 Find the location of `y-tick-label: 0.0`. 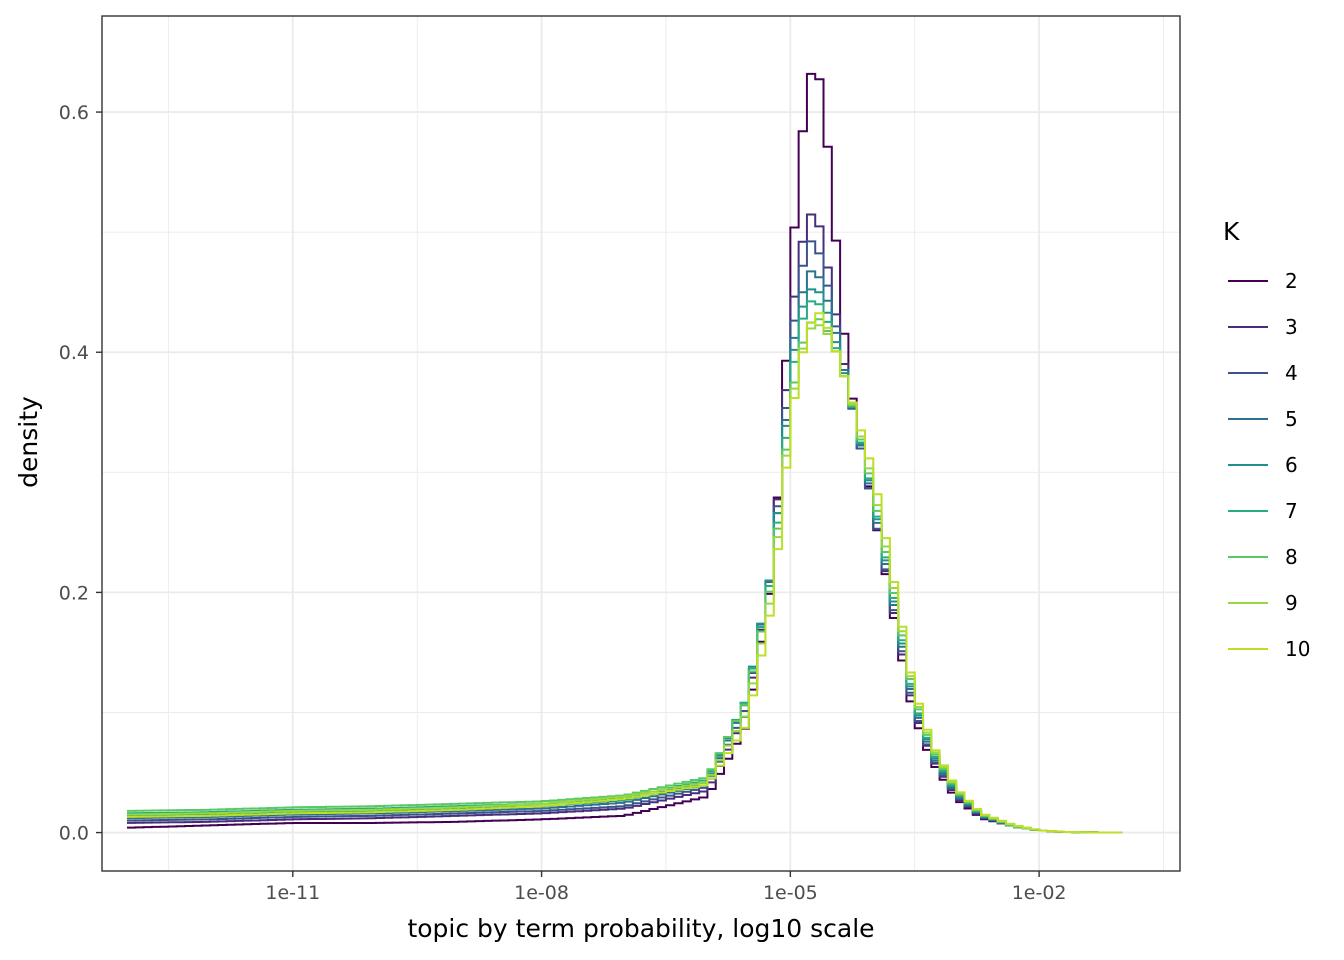

y-tick-label: 0.0 is located at coordinates (74, 834).